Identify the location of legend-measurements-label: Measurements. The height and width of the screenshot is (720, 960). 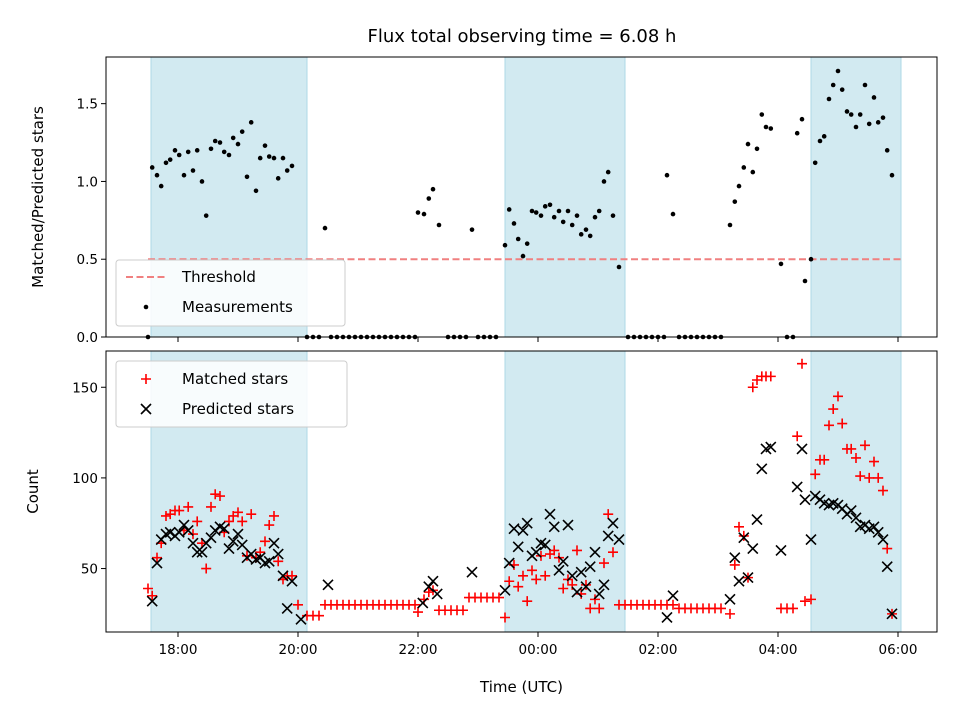
(237, 307).